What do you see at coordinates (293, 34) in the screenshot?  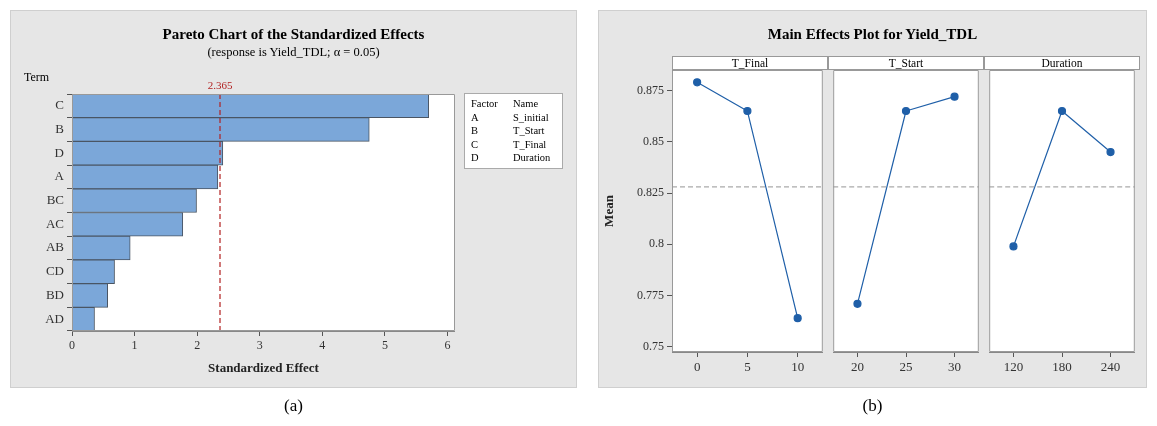 I see `chart-title: Pareto Chart of the Standardized Effects` at bounding box center [293, 34].